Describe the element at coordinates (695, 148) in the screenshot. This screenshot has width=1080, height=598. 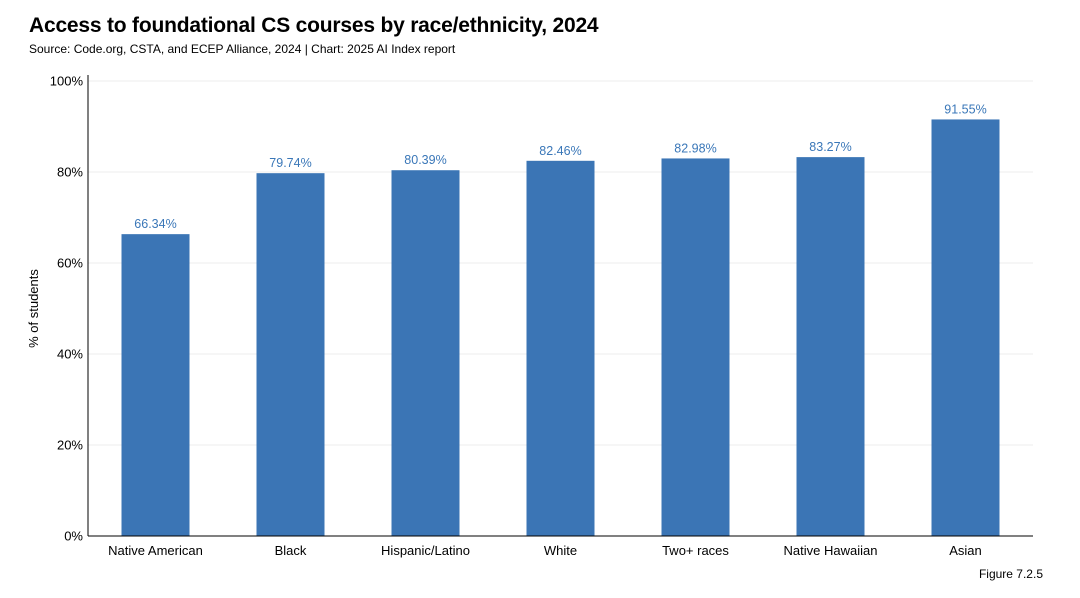
I see `bar-value-label: 82.98%` at that location.